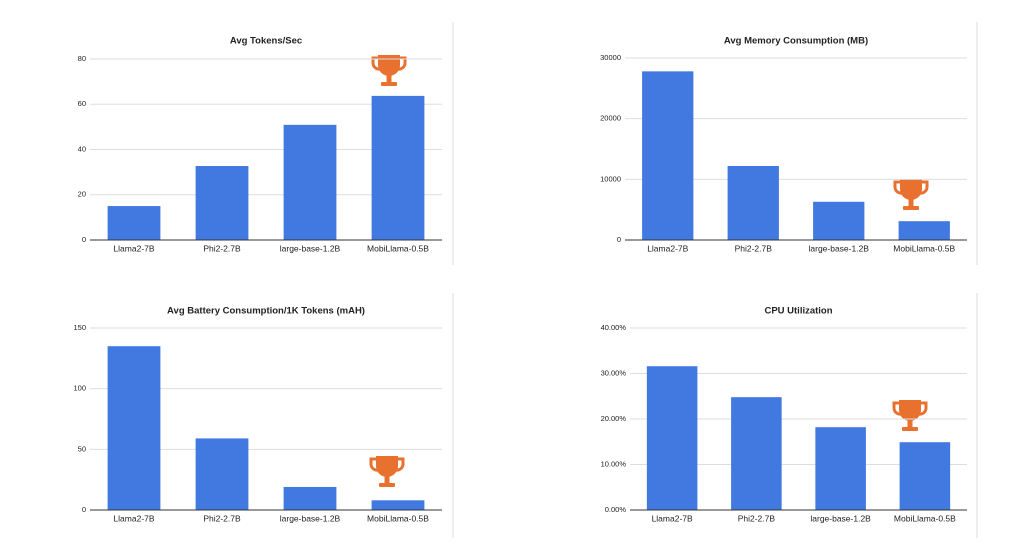  What do you see at coordinates (616, 509) in the screenshot?
I see `y-tick-label: 0.00%` at bounding box center [616, 509].